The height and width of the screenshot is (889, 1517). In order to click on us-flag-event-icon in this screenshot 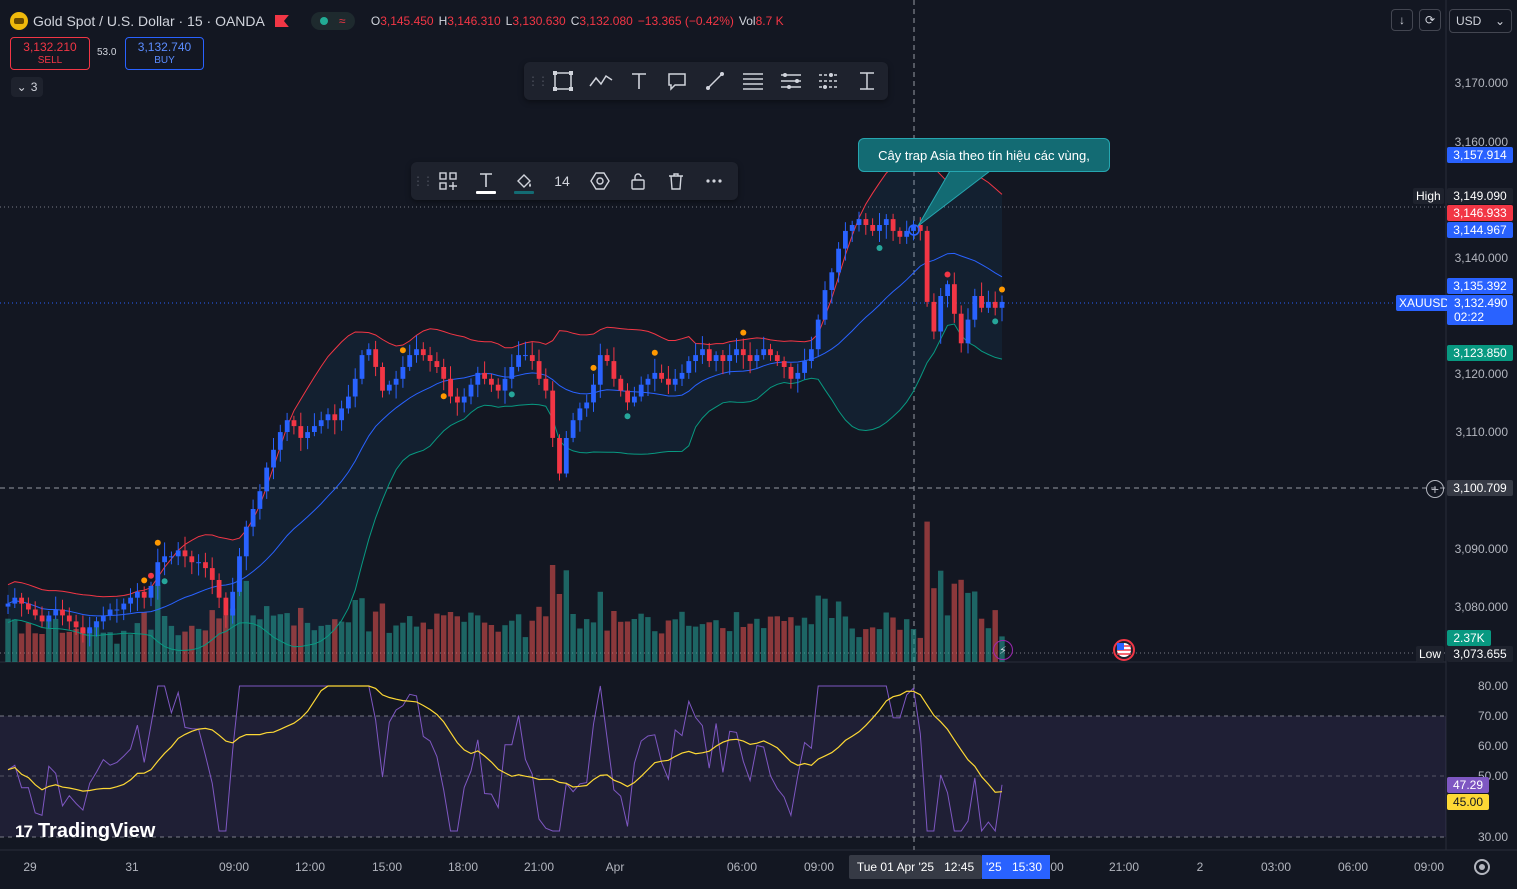, I will do `click(1124, 650)`.